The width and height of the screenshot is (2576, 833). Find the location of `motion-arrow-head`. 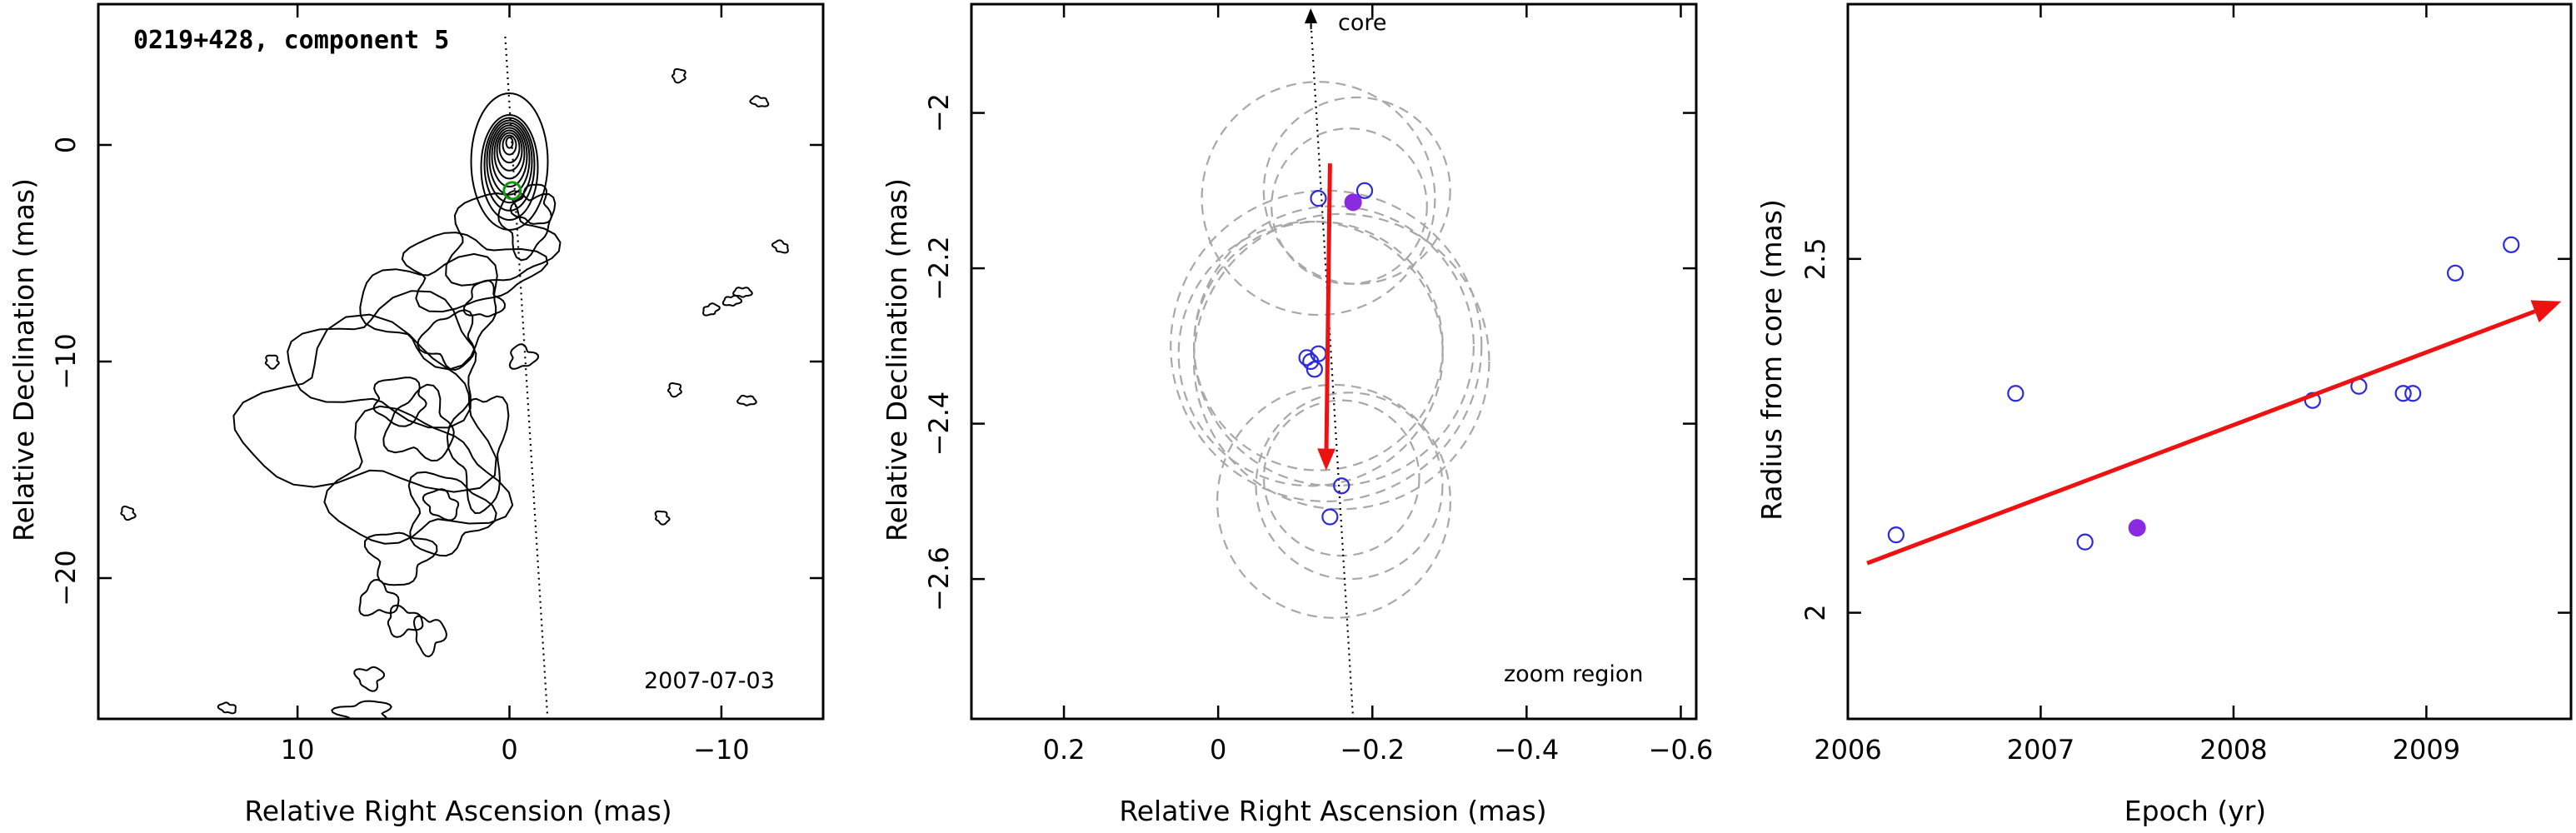

motion-arrow-head is located at coordinates (1326, 459).